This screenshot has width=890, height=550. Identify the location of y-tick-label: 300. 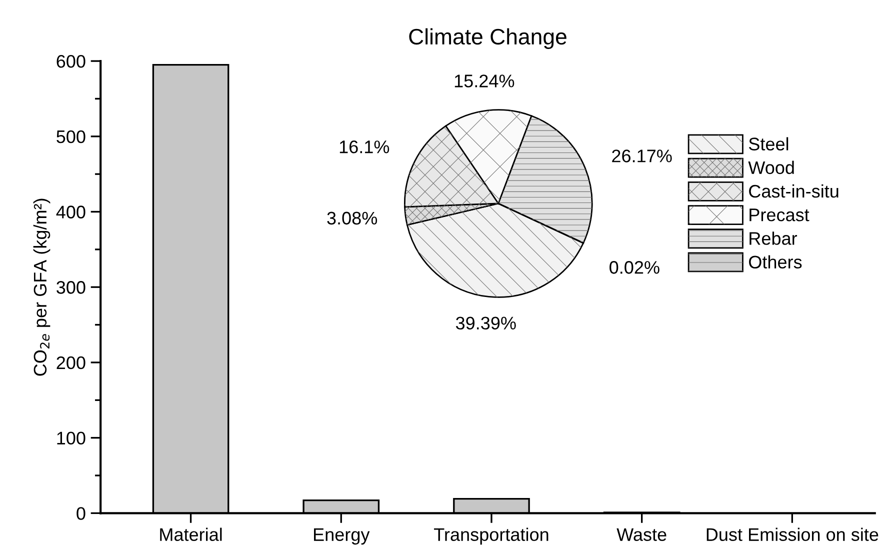
(71, 287).